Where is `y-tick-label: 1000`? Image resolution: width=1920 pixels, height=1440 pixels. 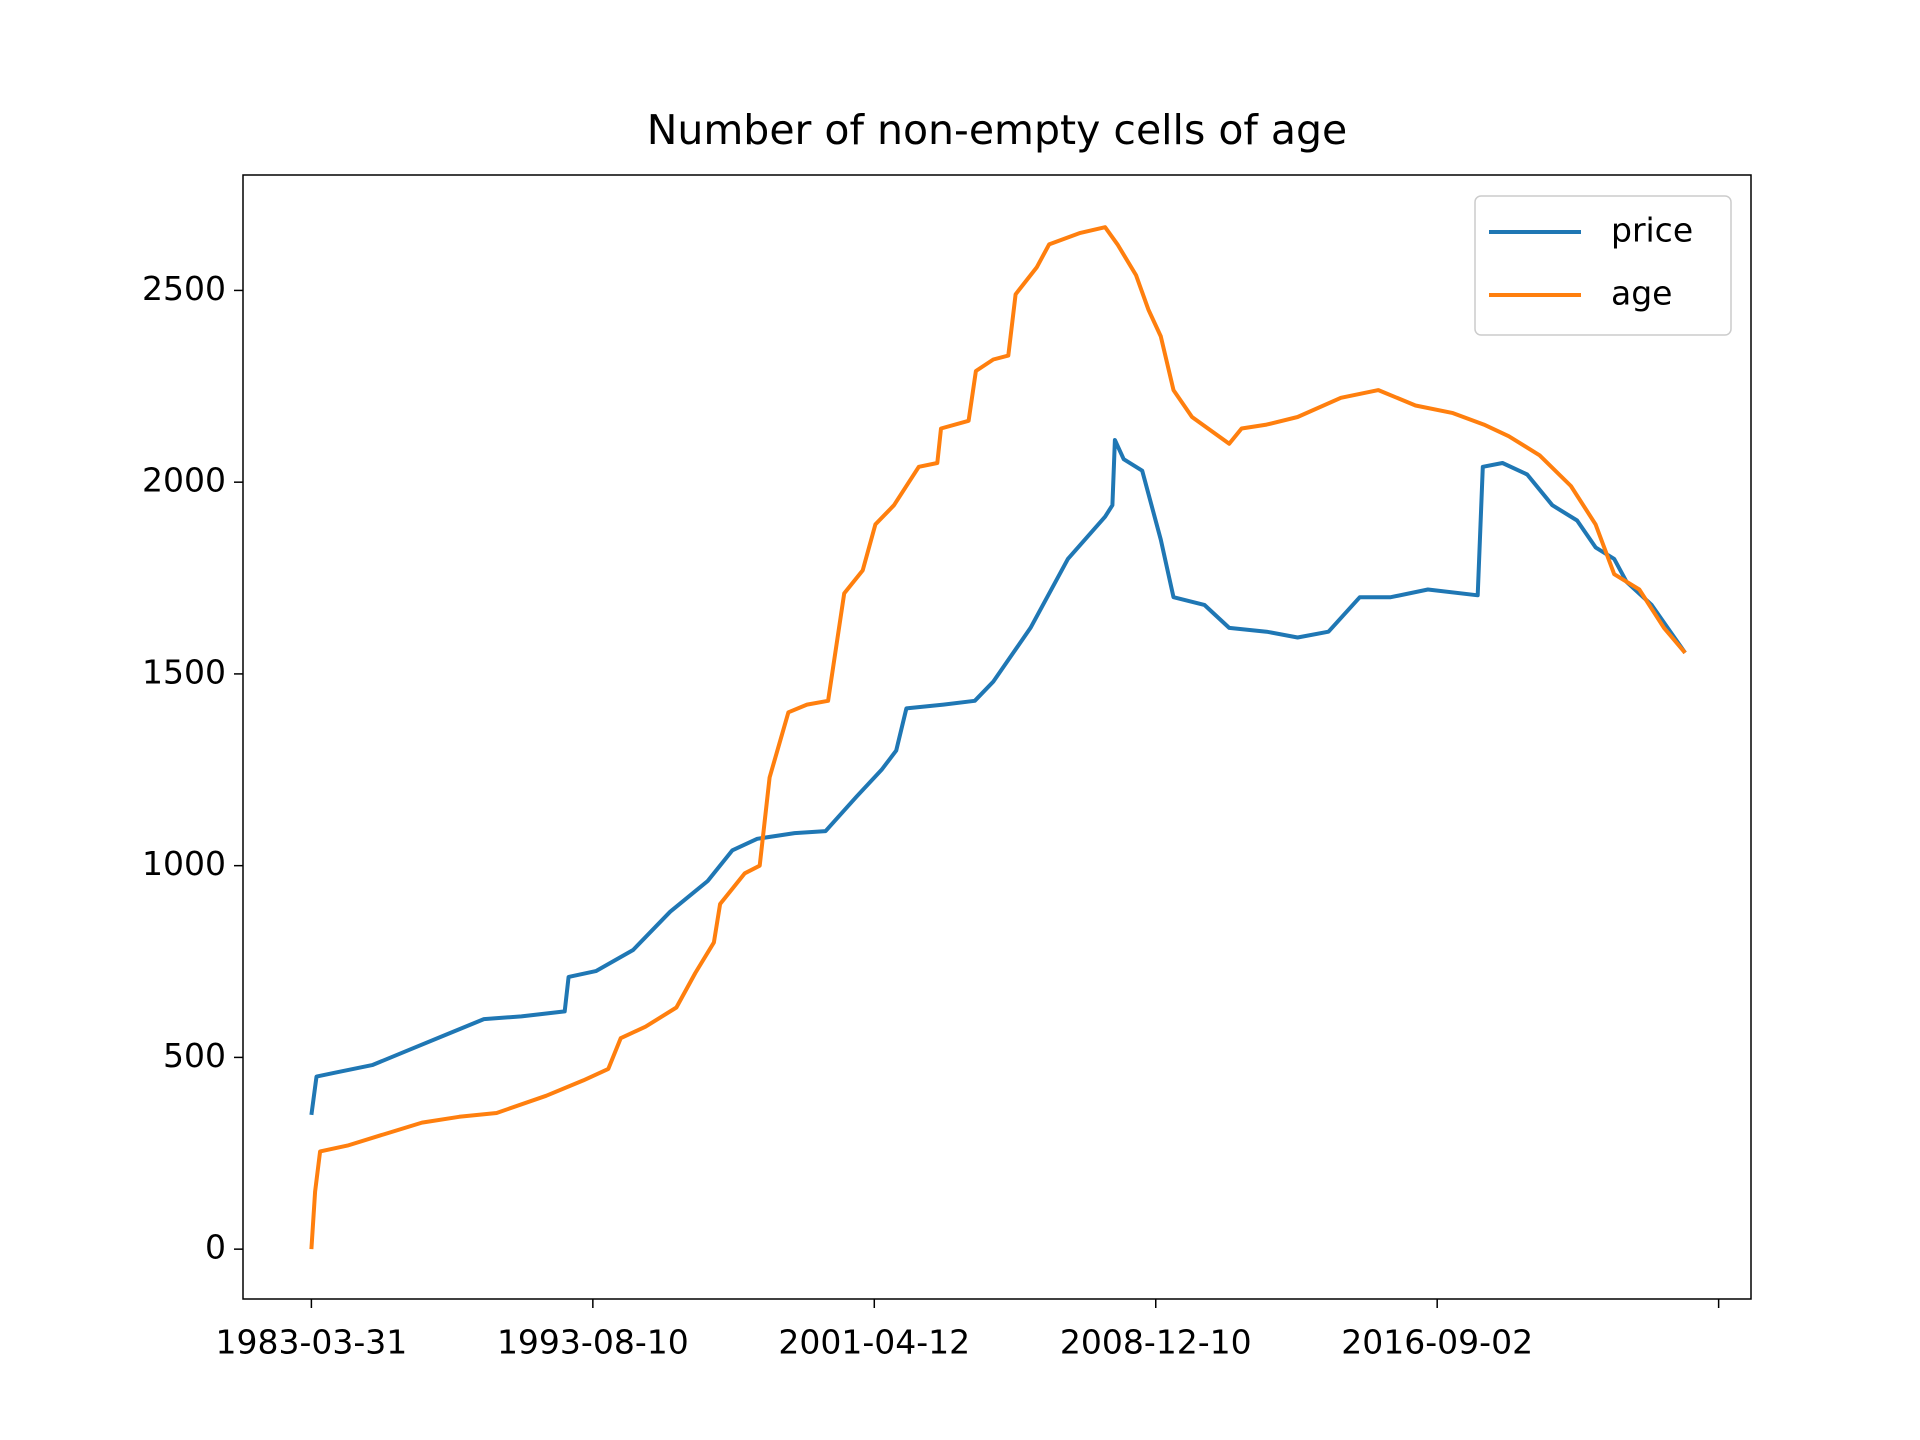 y-tick-label: 1000 is located at coordinates (184, 863).